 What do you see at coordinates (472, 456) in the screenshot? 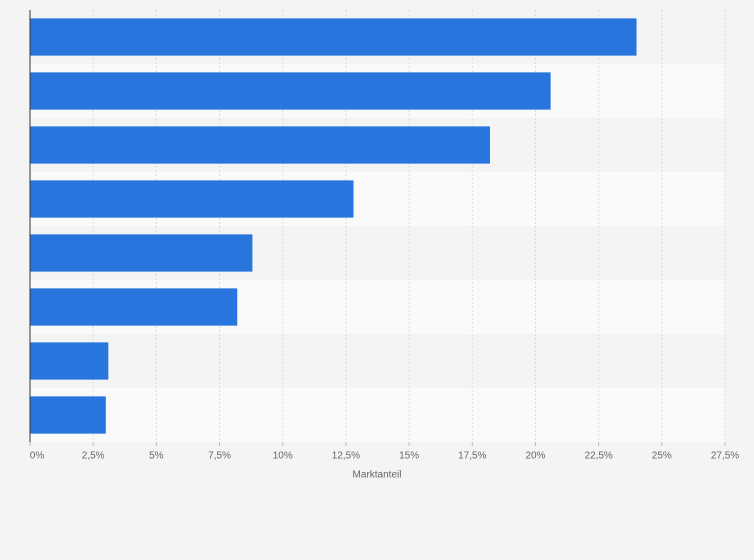
I see `x-tick-label: 17,5%` at bounding box center [472, 456].